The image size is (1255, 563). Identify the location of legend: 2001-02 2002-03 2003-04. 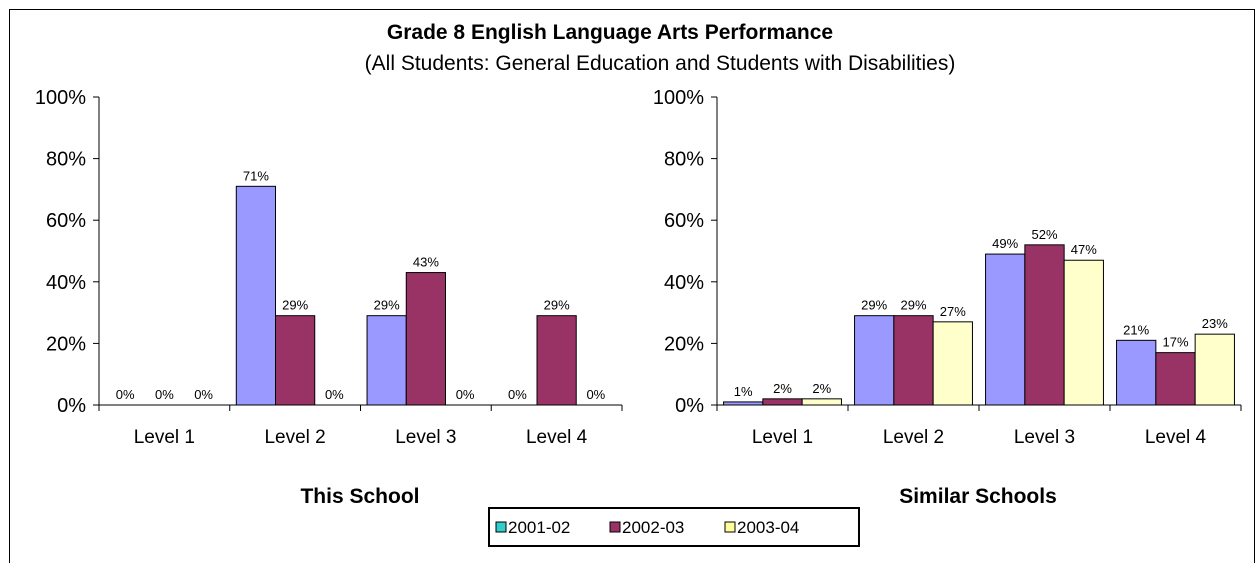
(674, 527).